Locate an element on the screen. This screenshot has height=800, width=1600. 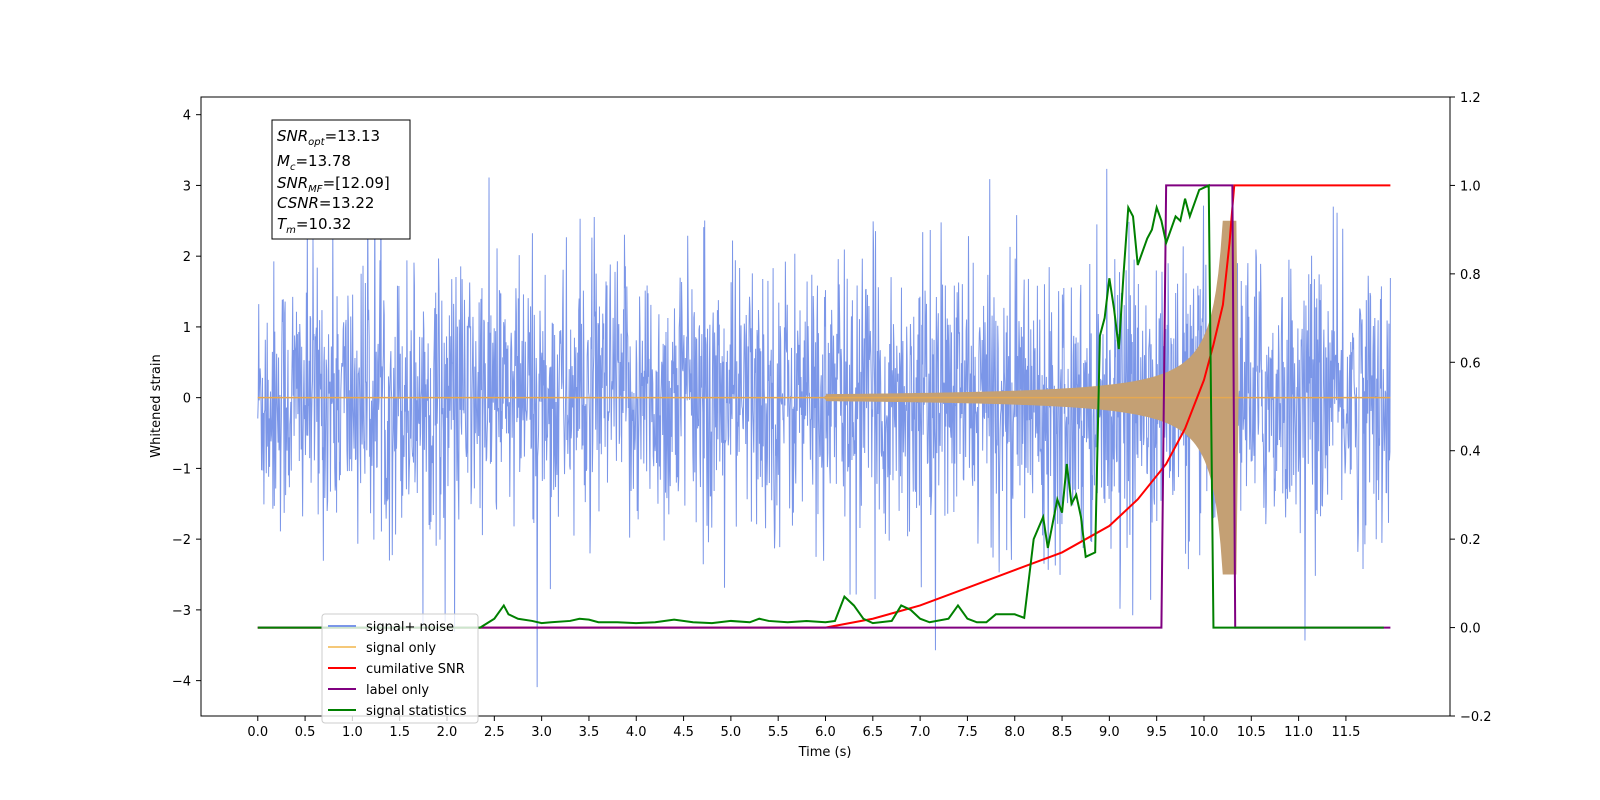
legend-label-noise: signal+ noise is located at coordinates (410, 627).